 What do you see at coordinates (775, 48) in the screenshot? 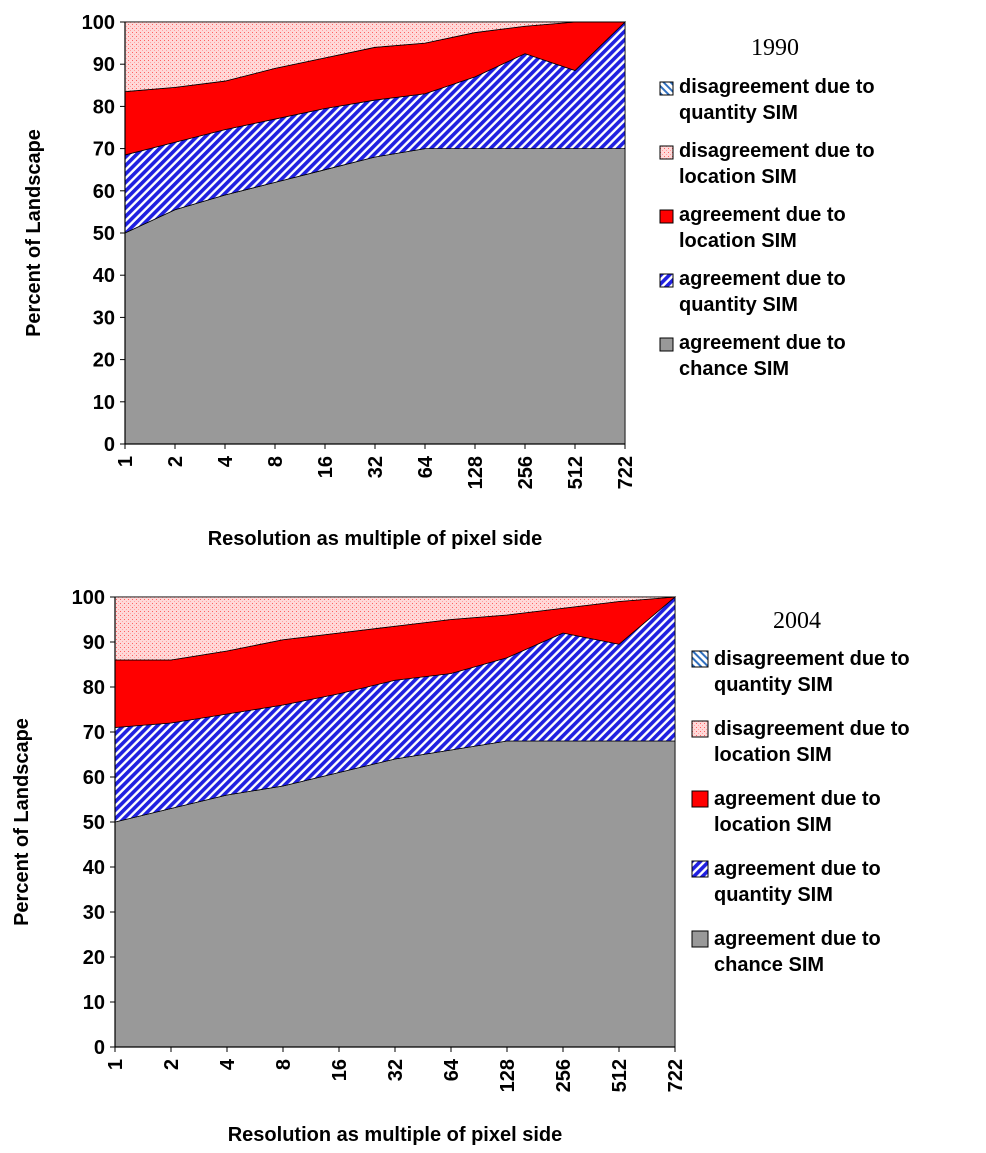
I see `chart-title: 1990` at bounding box center [775, 48].